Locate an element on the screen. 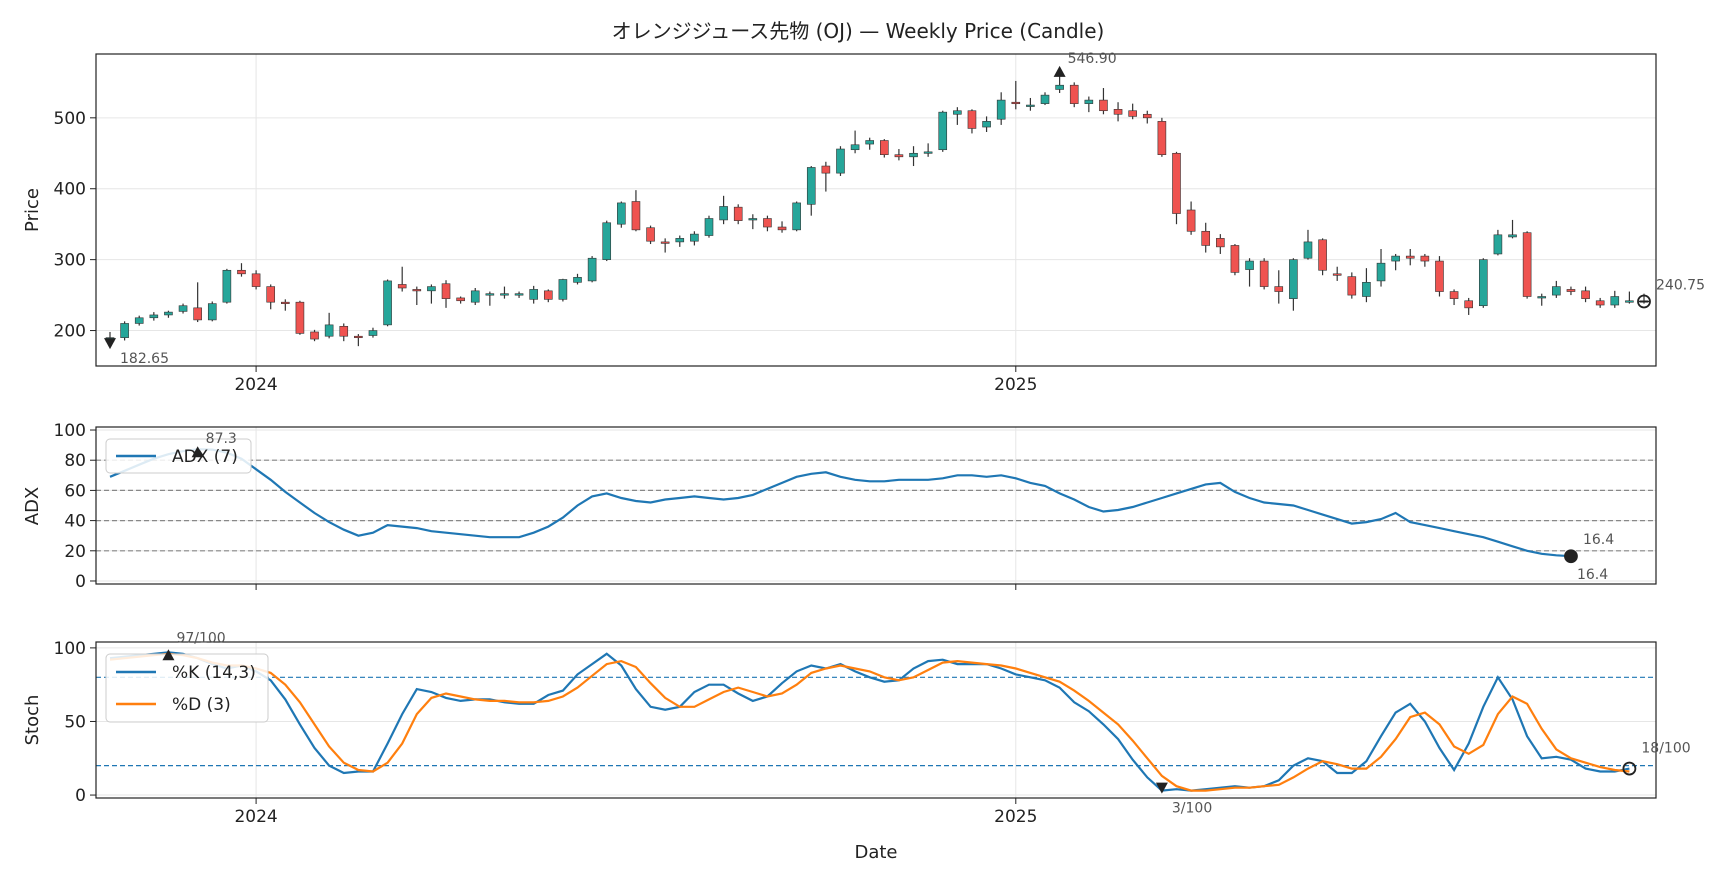 This screenshot has height=878, width=1728. stoch-last-label: 18/100 is located at coordinates (1665, 749).